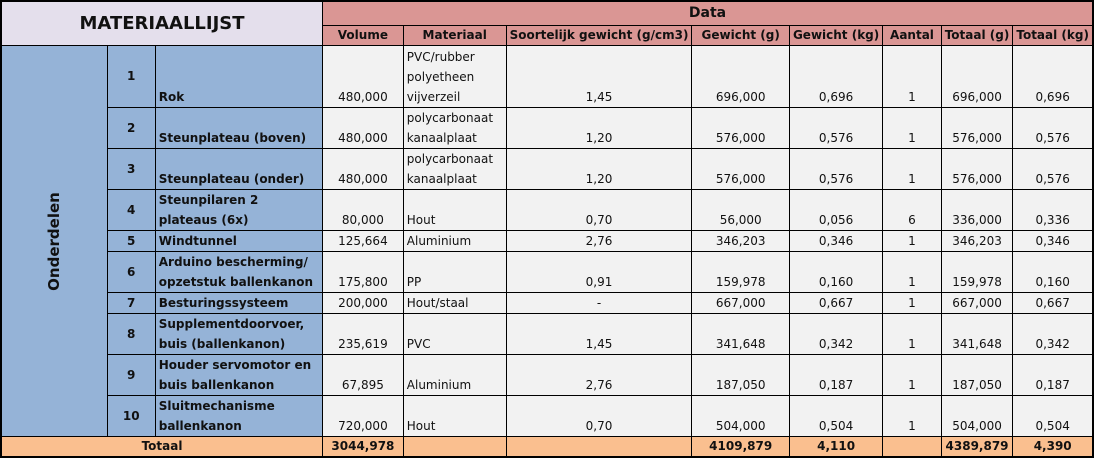 The image size is (1094, 458). Describe the element at coordinates (131, 334) in the screenshot. I see `part-number-cell: 8` at that location.